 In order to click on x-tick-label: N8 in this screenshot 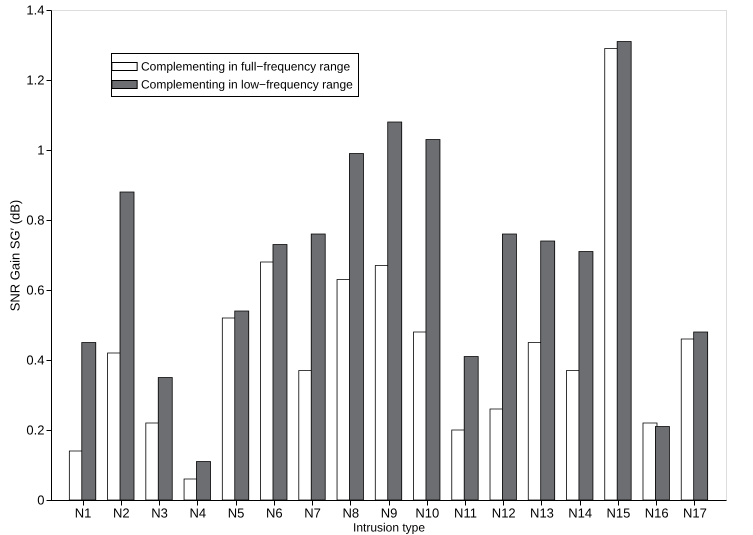, I will do `click(351, 513)`.